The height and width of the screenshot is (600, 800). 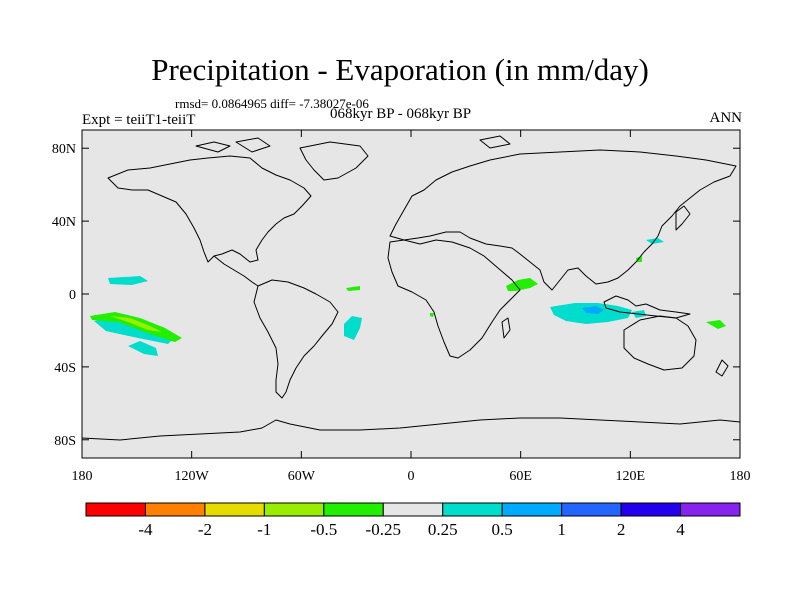 I want to click on lat-tick-label: 40N, so click(x=64, y=222).